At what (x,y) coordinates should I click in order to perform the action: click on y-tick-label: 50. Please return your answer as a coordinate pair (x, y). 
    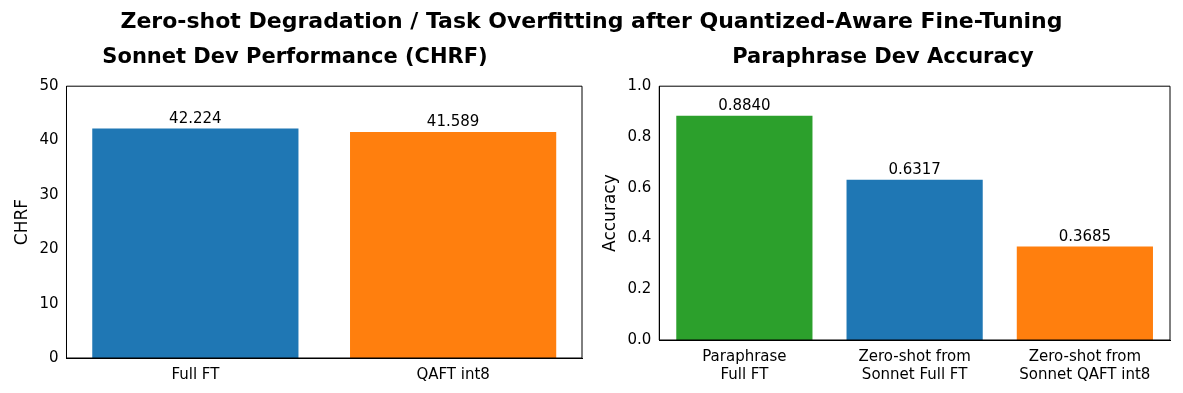
    Looking at the image, I should click on (49, 85).